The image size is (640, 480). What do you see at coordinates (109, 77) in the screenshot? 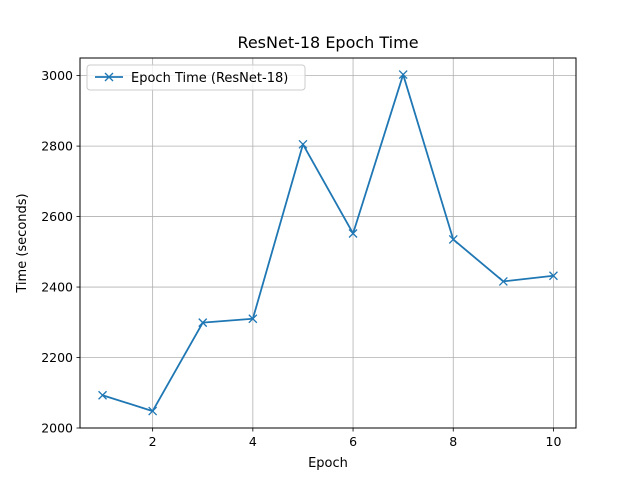
I see `legend-marker-x-icon` at bounding box center [109, 77].